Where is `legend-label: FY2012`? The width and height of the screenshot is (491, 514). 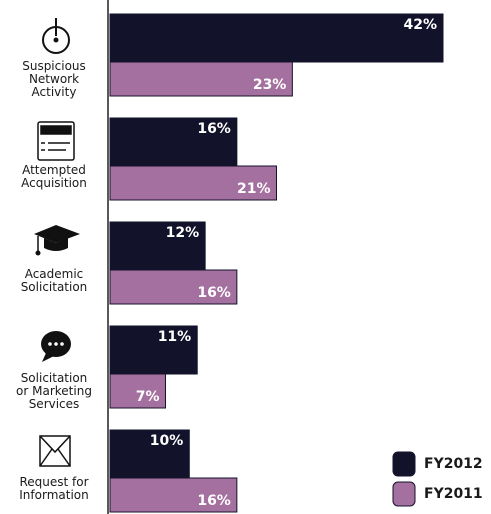 legend-label: FY2012 is located at coordinates (453, 464).